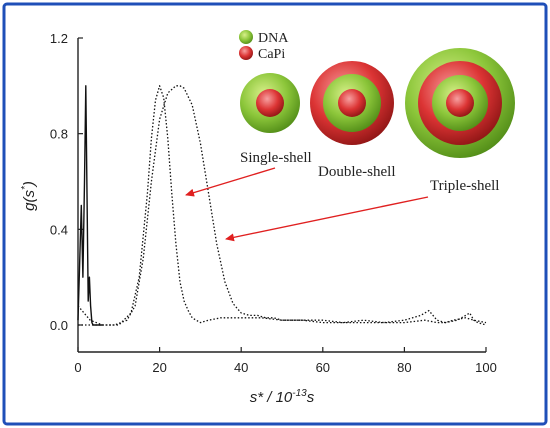 The width and height of the screenshot is (550, 428). What do you see at coordinates (159, 367) in the screenshot?
I see `x-tick-label: 20` at bounding box center [159, 367].